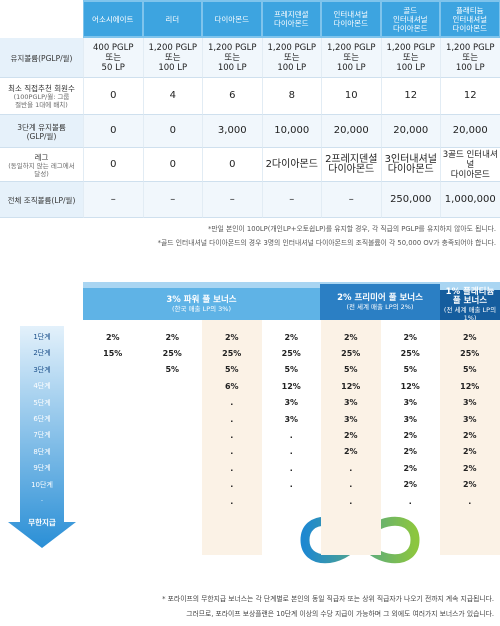 This screenshot has height=626, width=500. Describe the element at coordinates (42, 451) in the screenshot. I see `level-label: 8단계` at that location.